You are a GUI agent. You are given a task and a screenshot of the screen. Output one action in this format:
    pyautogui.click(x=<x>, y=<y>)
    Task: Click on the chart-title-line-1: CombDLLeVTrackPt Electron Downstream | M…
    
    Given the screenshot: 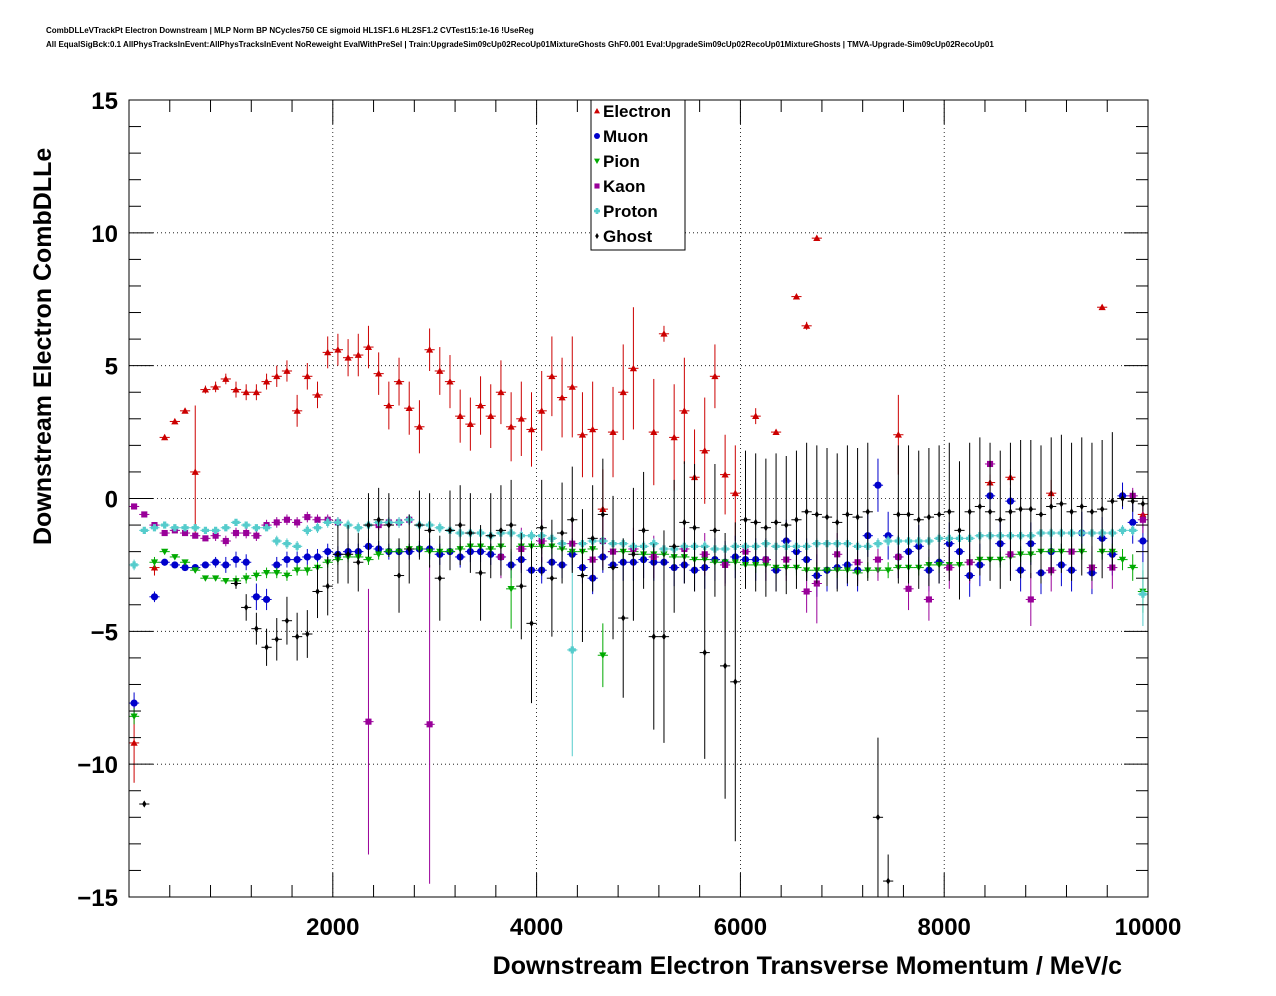 What is the action you would take?
    pyautogui.click(x=290, y=30)
    